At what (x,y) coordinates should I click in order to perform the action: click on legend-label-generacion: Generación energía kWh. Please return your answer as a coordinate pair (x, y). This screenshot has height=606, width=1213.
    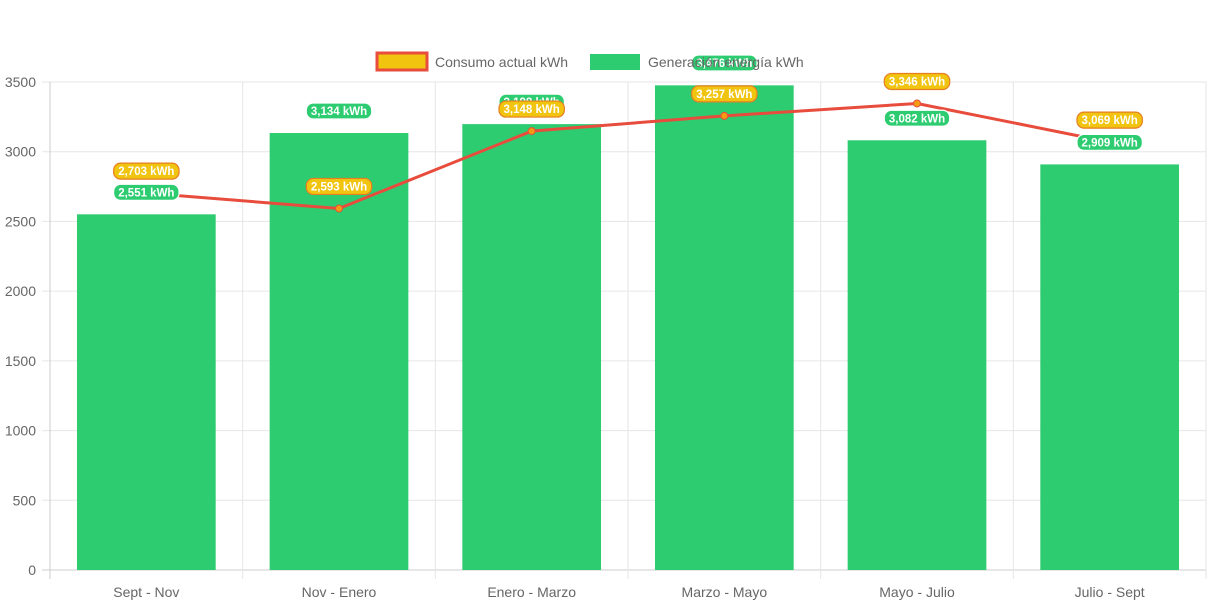
    Looking at the image, I should click on (726, 62).